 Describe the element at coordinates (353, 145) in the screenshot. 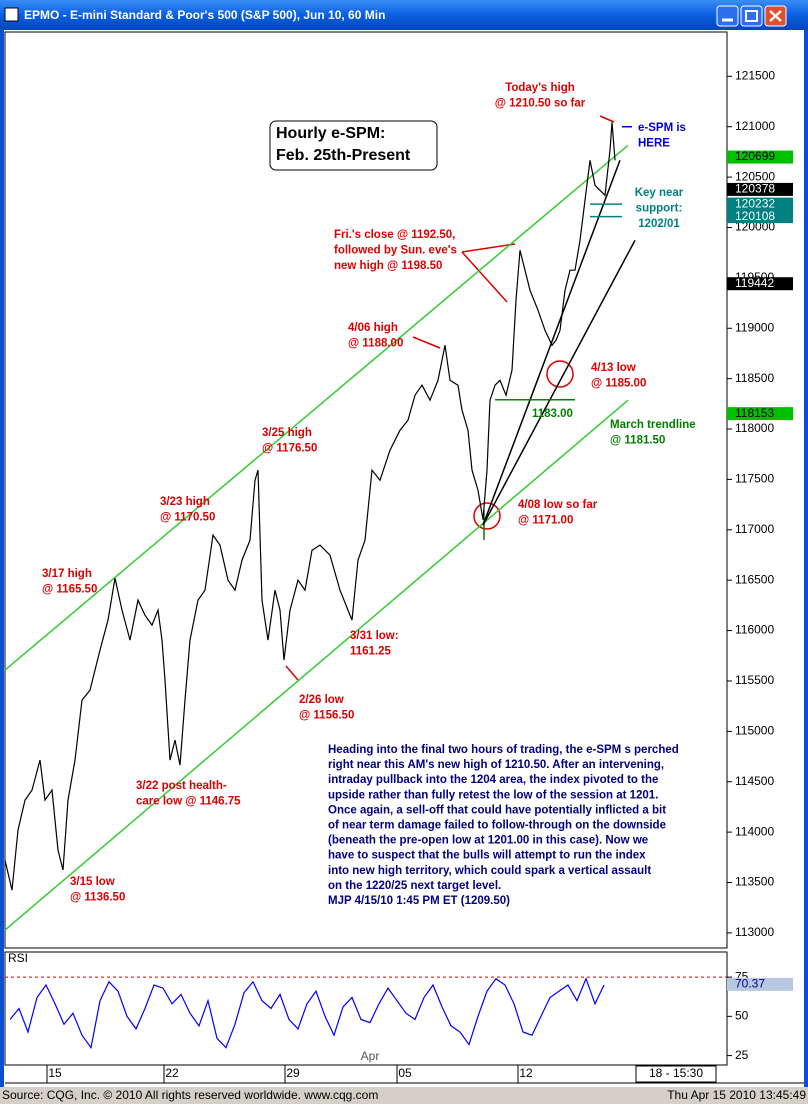

I see `title-box` at that location.